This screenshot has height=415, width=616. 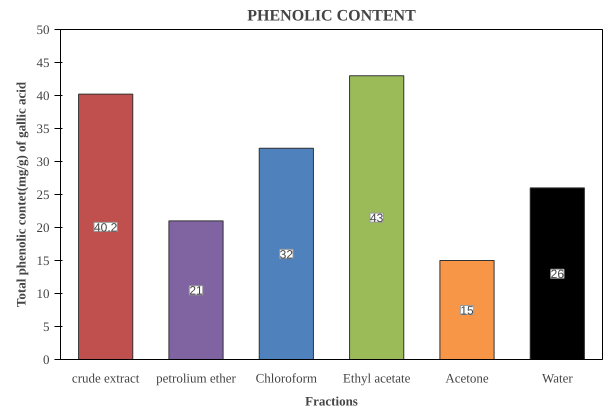 What do you see at coordinates (467, 378) in the screenshot?
I see `x-tick-label: Acetone` at bounding box center [467, 378].